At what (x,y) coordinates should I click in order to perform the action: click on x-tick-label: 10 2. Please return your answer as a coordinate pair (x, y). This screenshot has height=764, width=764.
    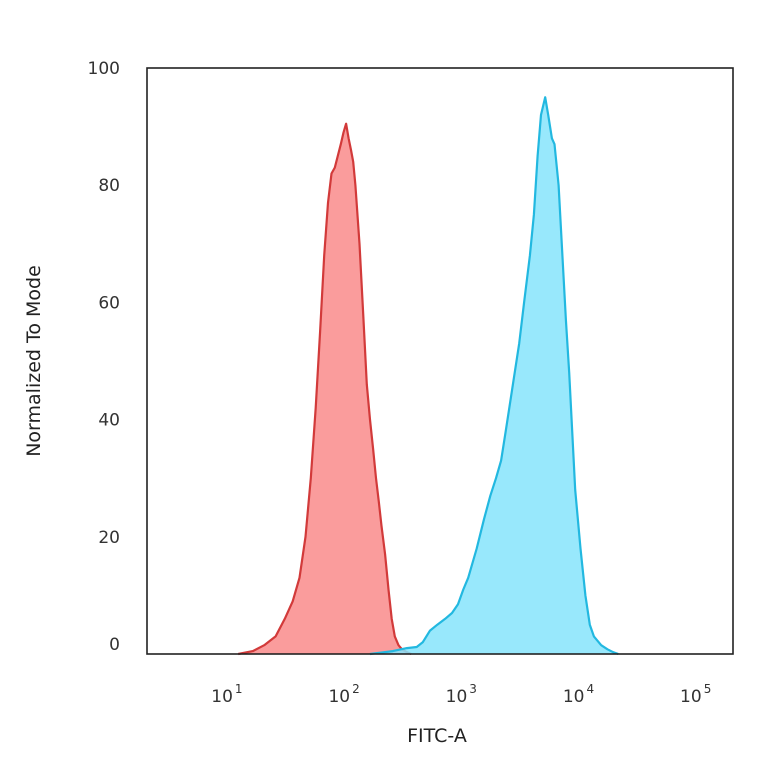
    Looking at the image, I should click on (343, 694).